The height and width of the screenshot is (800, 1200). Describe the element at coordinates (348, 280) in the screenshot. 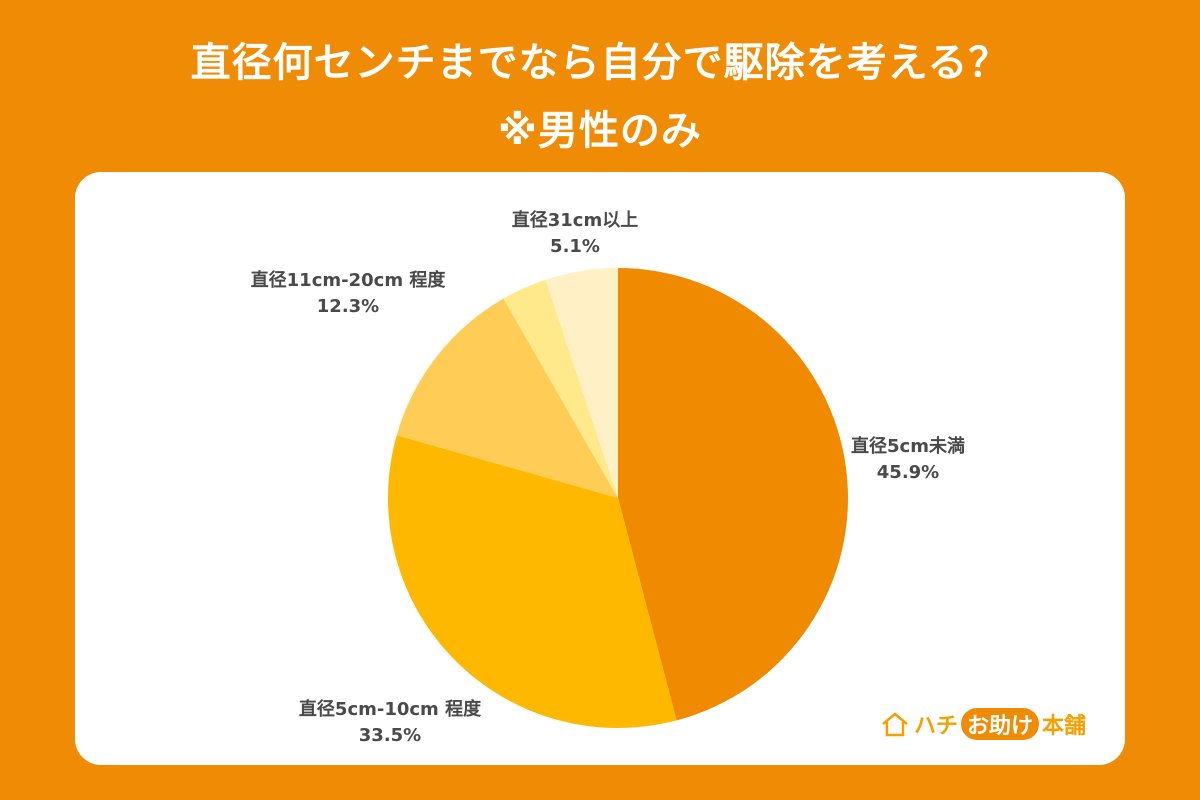

I see `slice-label-text: 直径11cm-20cm 程度` at that location.